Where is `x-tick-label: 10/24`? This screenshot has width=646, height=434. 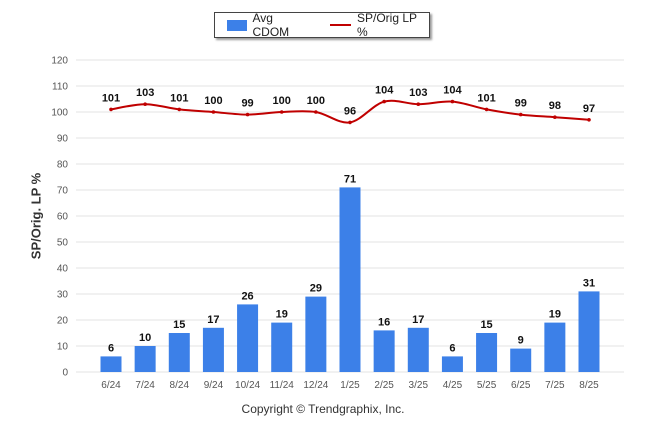 x-tick-label: 10/24 is located at coordinates (247, 385).